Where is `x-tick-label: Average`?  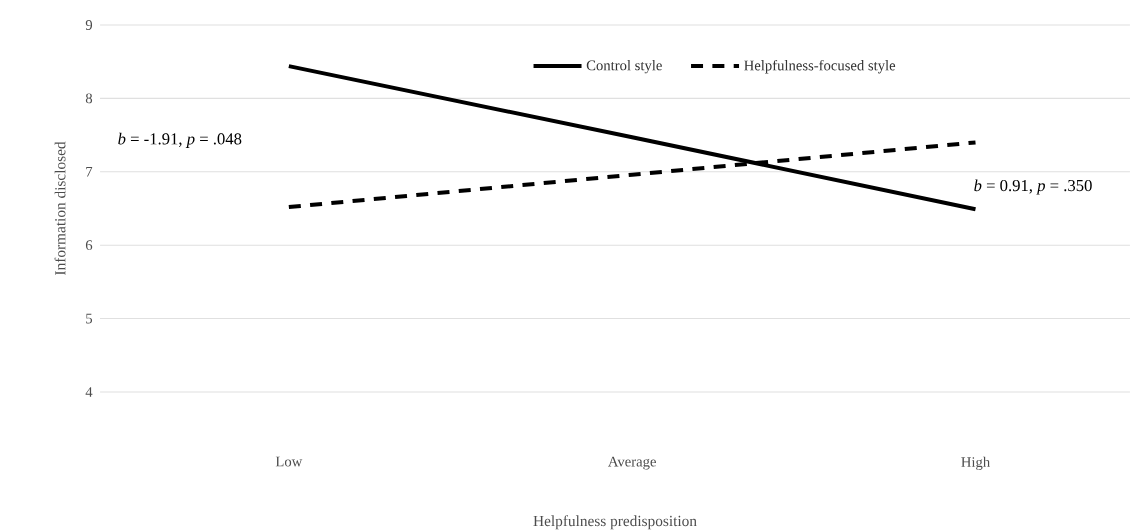 x-tick-label: Average is located at coordinates (632, 463).